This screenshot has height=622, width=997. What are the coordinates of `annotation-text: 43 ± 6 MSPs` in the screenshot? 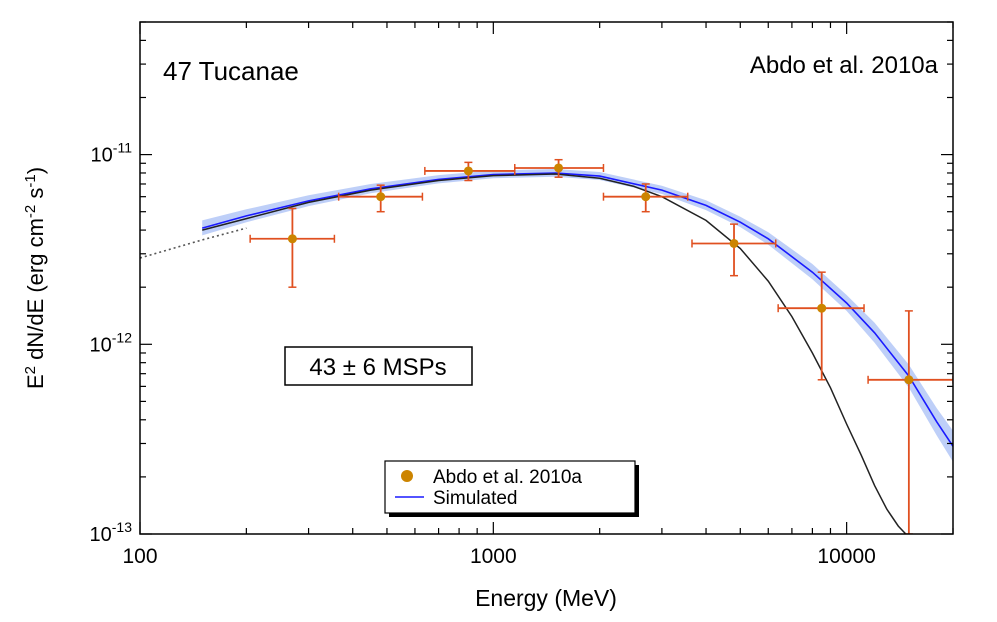 It's located at (377, 367).